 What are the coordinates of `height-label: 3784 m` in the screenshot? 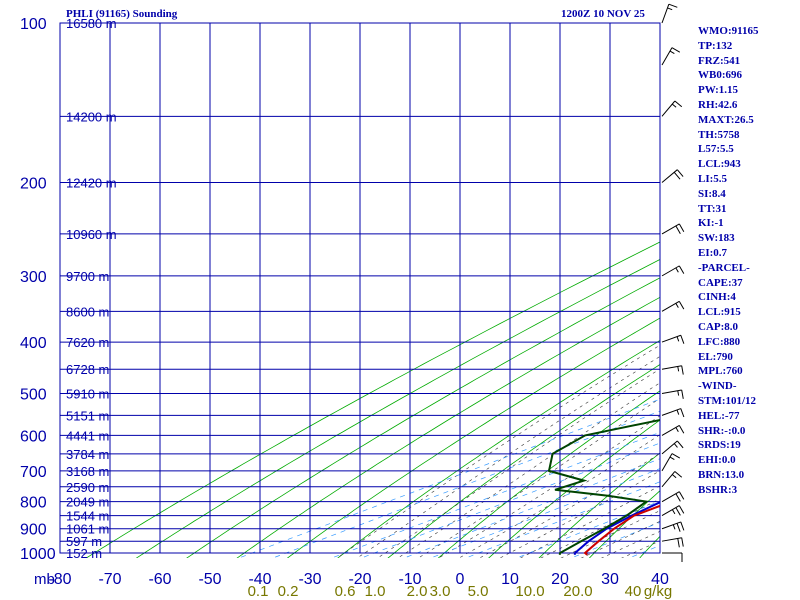 It's located at (87, 454).